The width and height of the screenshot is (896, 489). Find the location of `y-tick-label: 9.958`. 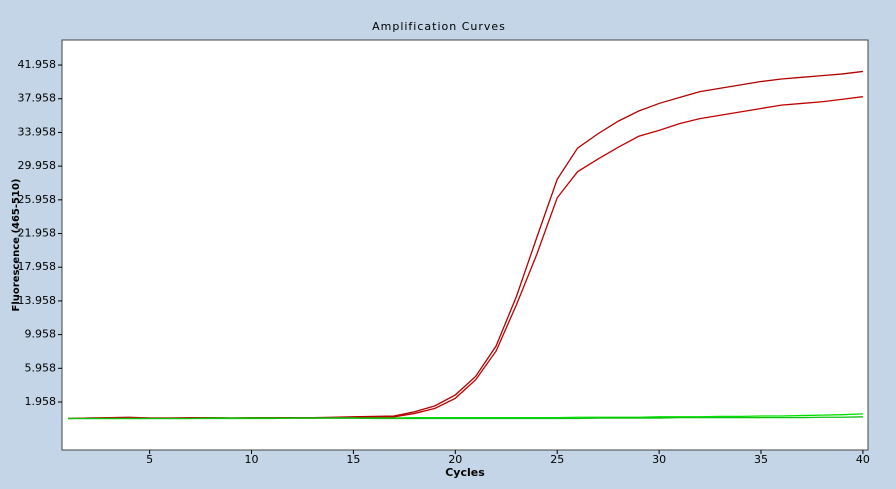

y-tick-label: 9.958 is located at coordinates (41, 334).